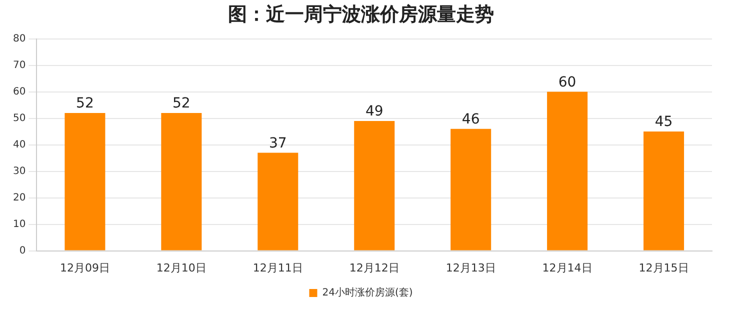 Image resolution: width=740 pixels, height=312 pixels. What do you see at coordinates (374, 112) in the screenshot?
I see `data-label: 49` at bounding box center [374, 112].